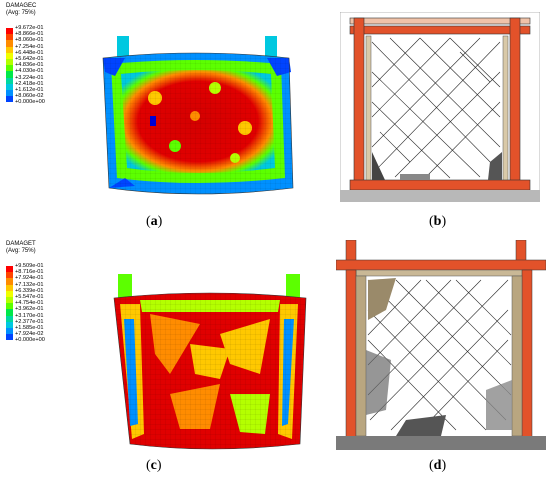  I want to click on legend-value: +9.509e-01, so click(29, 266).